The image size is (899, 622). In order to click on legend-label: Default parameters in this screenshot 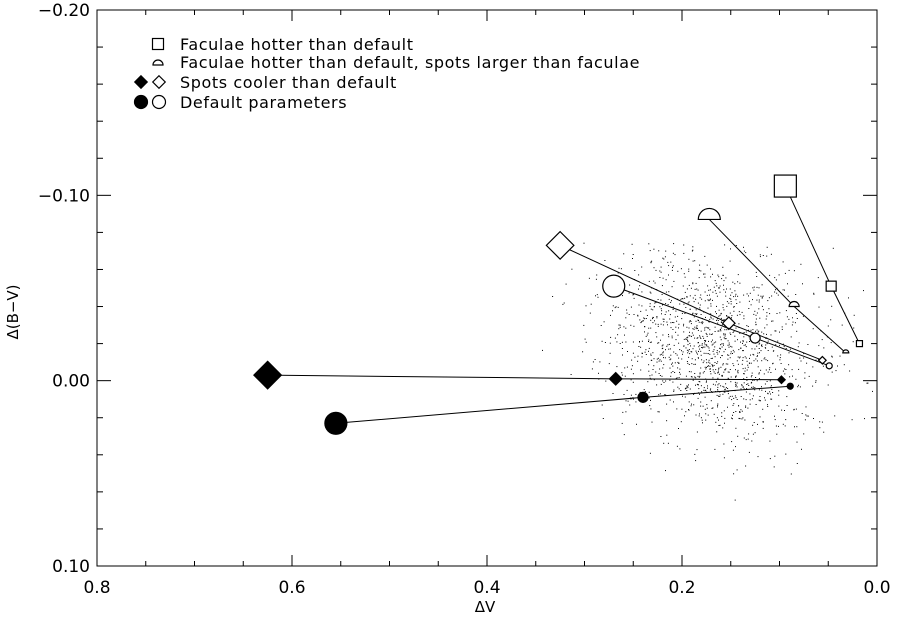, I will do `click(263, 102)`.